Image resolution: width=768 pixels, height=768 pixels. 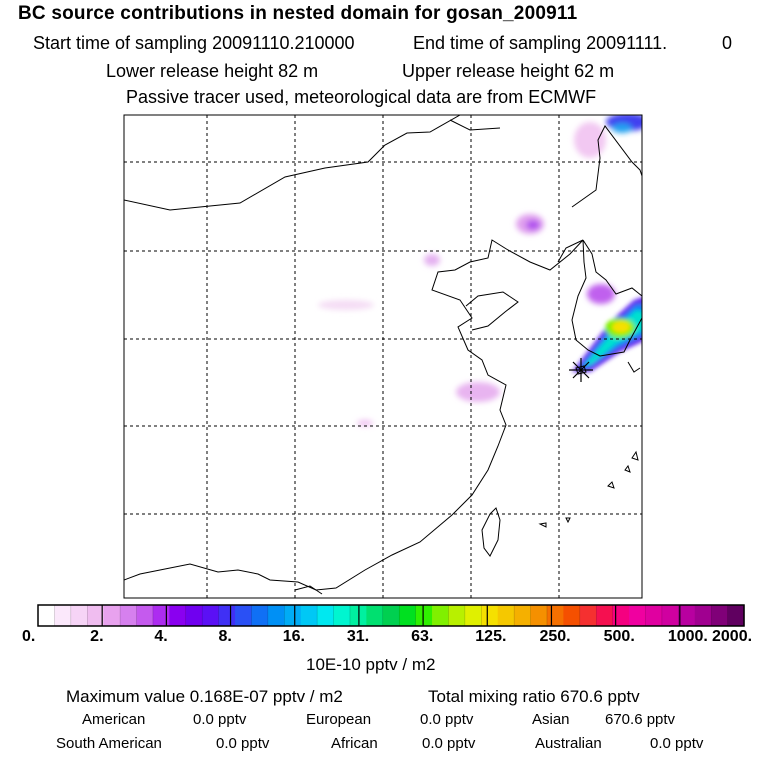 I want to click on colorbar-tick-label: 4., so click(x=161, y=636).